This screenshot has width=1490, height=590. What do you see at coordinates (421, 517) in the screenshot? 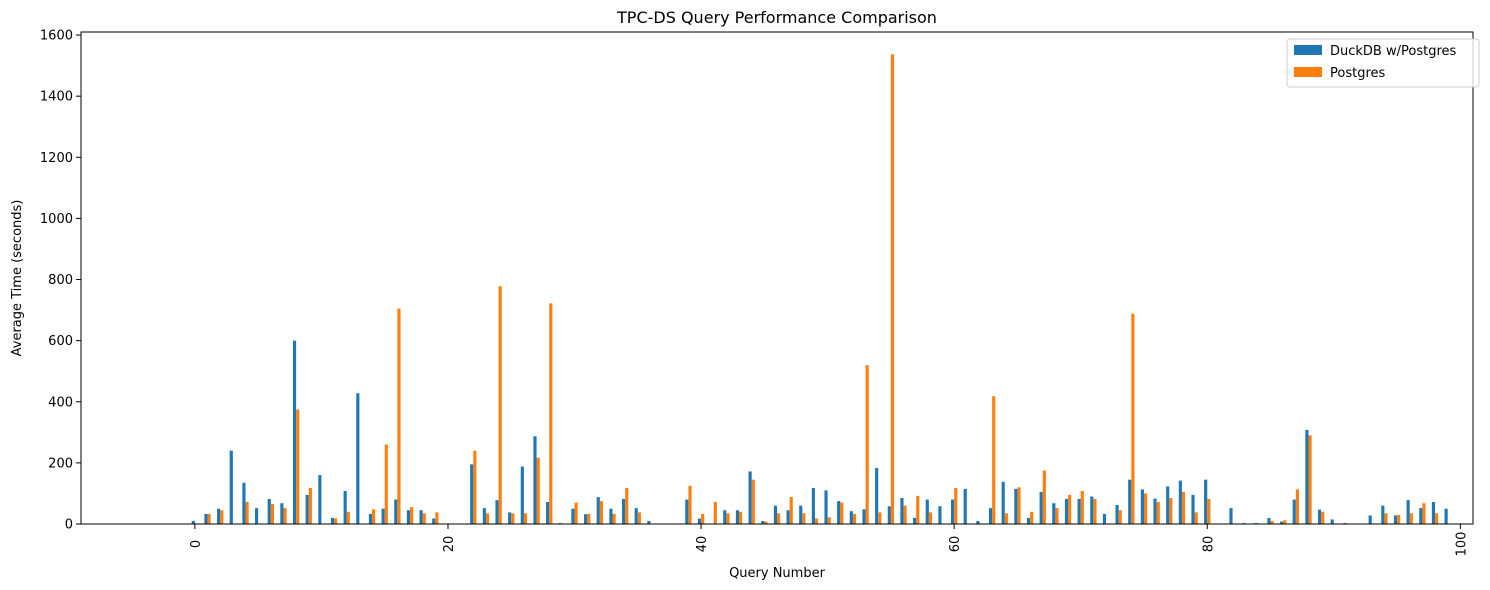
I see `bar-duckdb-q18` at bounding box center [421, 517].